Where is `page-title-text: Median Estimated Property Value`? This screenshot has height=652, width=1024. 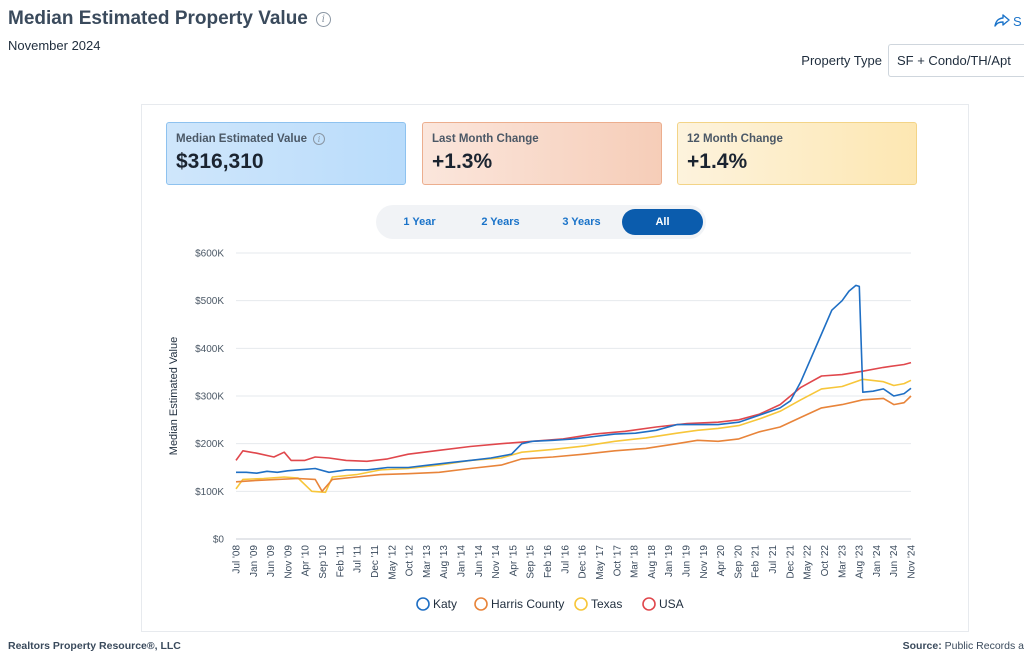 page-title-text: Median Estimated Property Value is located at coordinates (158, 18).